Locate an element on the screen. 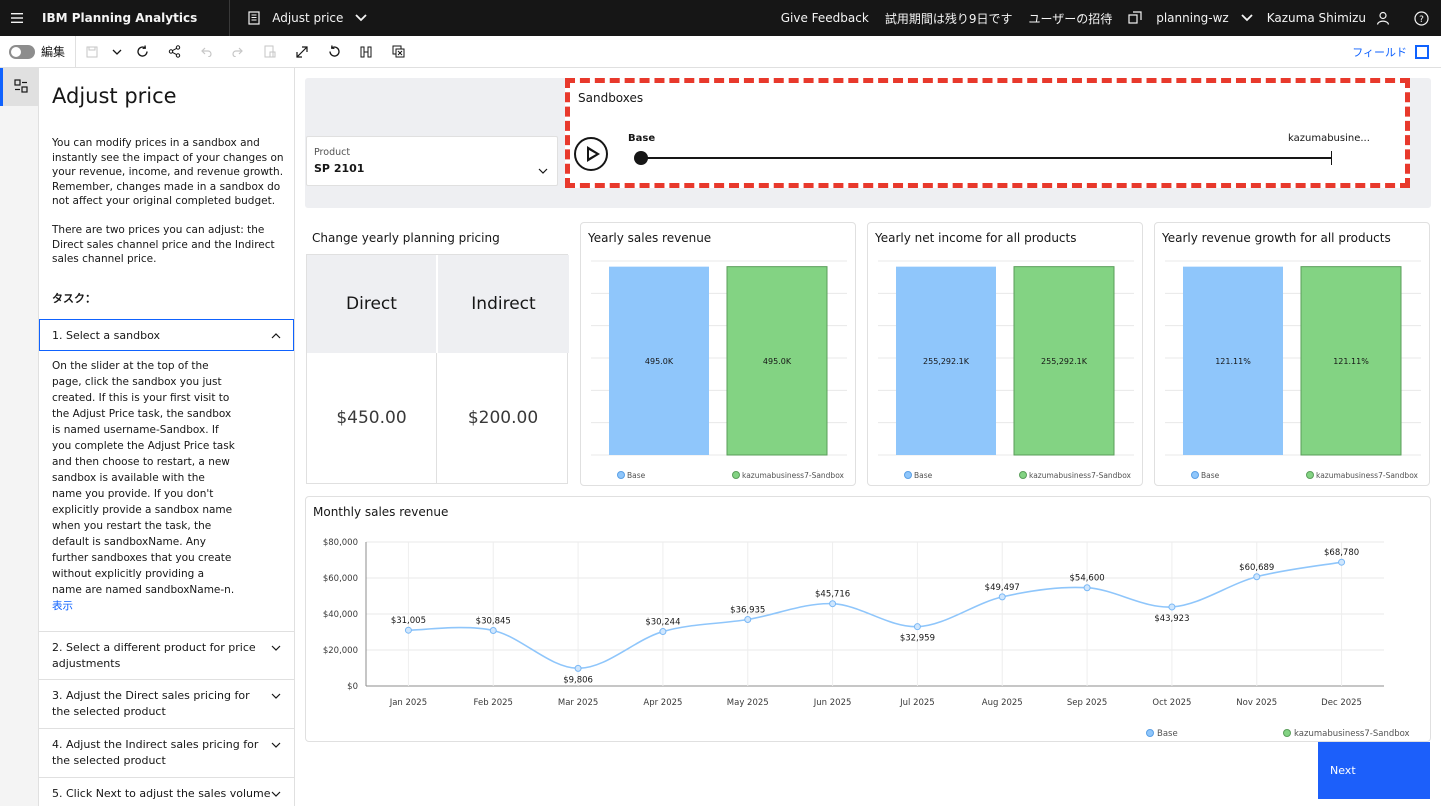 The image size is (1441, 806). indirect-price-cell: $200.00 is located at coordinates (503, 418).